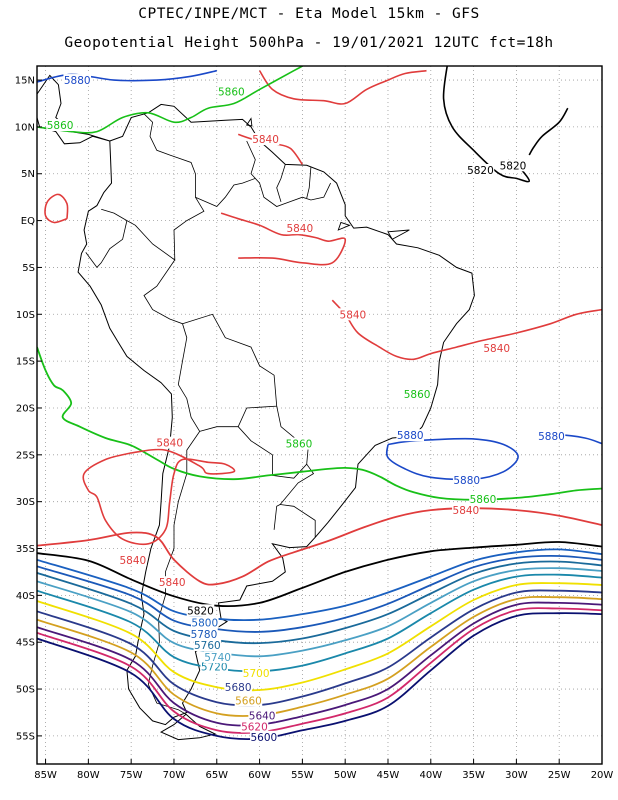 The image size is (618, 800). I want to click on contour-label: 5740, so click(217, 658).